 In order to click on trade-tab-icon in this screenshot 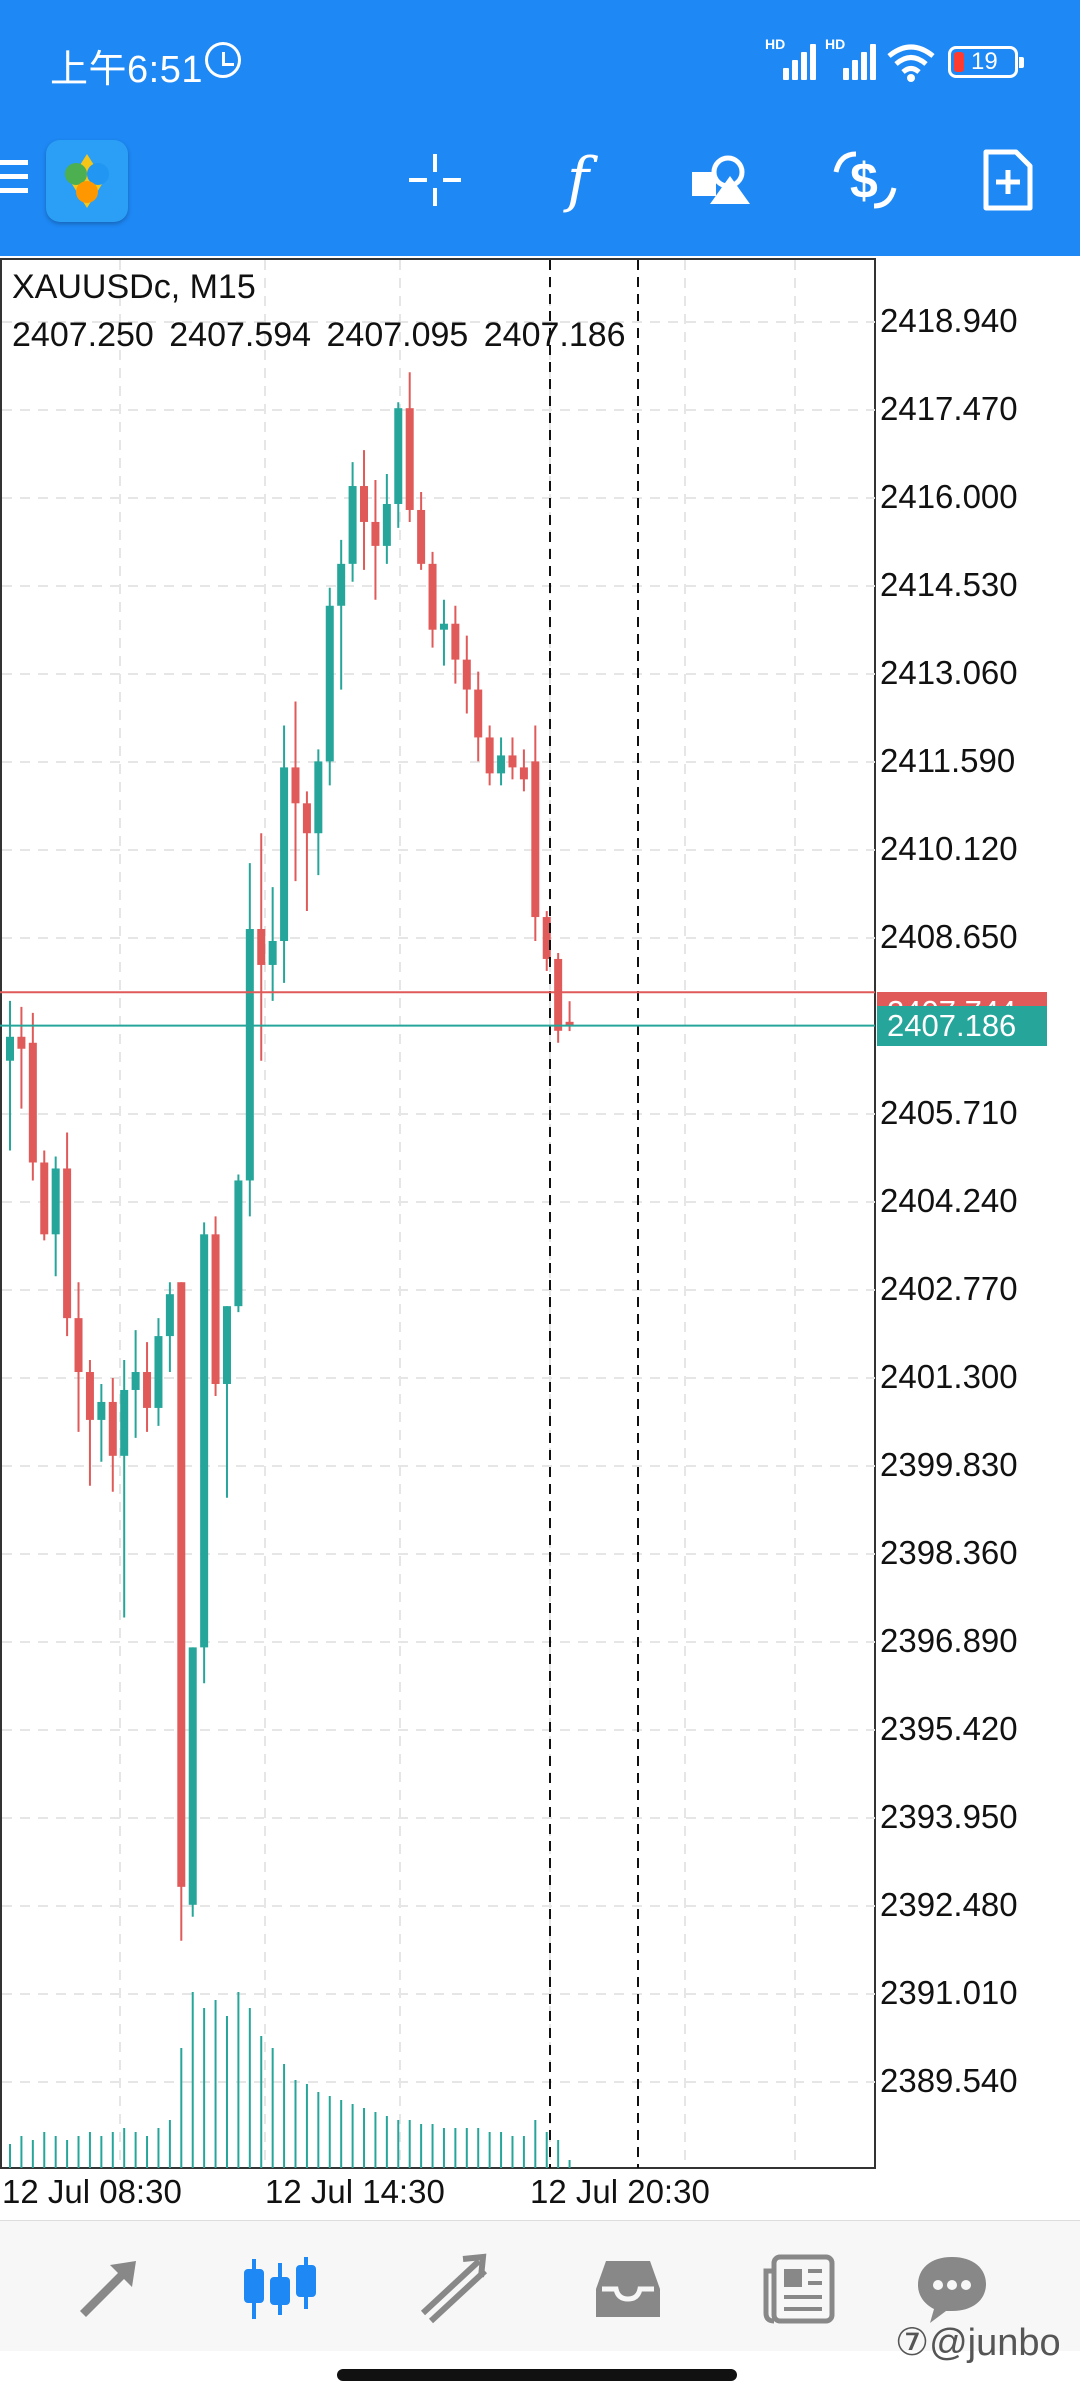, I will do `click(455, 2289)`.